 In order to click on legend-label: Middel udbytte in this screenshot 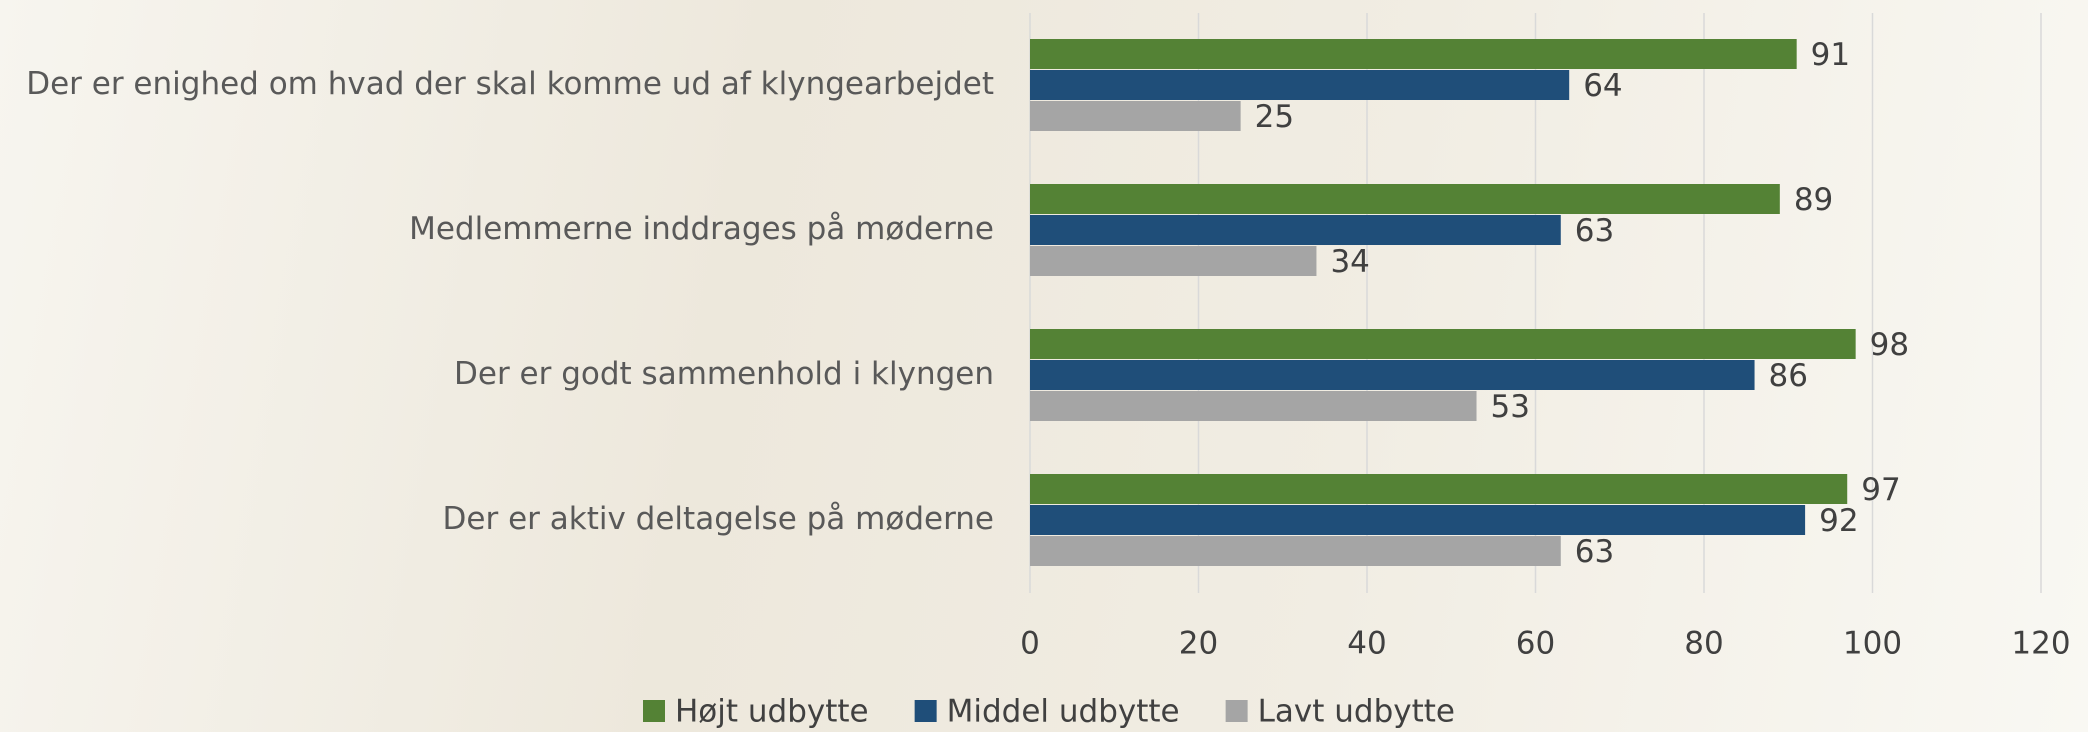, I will do `click(1063, 712)`.